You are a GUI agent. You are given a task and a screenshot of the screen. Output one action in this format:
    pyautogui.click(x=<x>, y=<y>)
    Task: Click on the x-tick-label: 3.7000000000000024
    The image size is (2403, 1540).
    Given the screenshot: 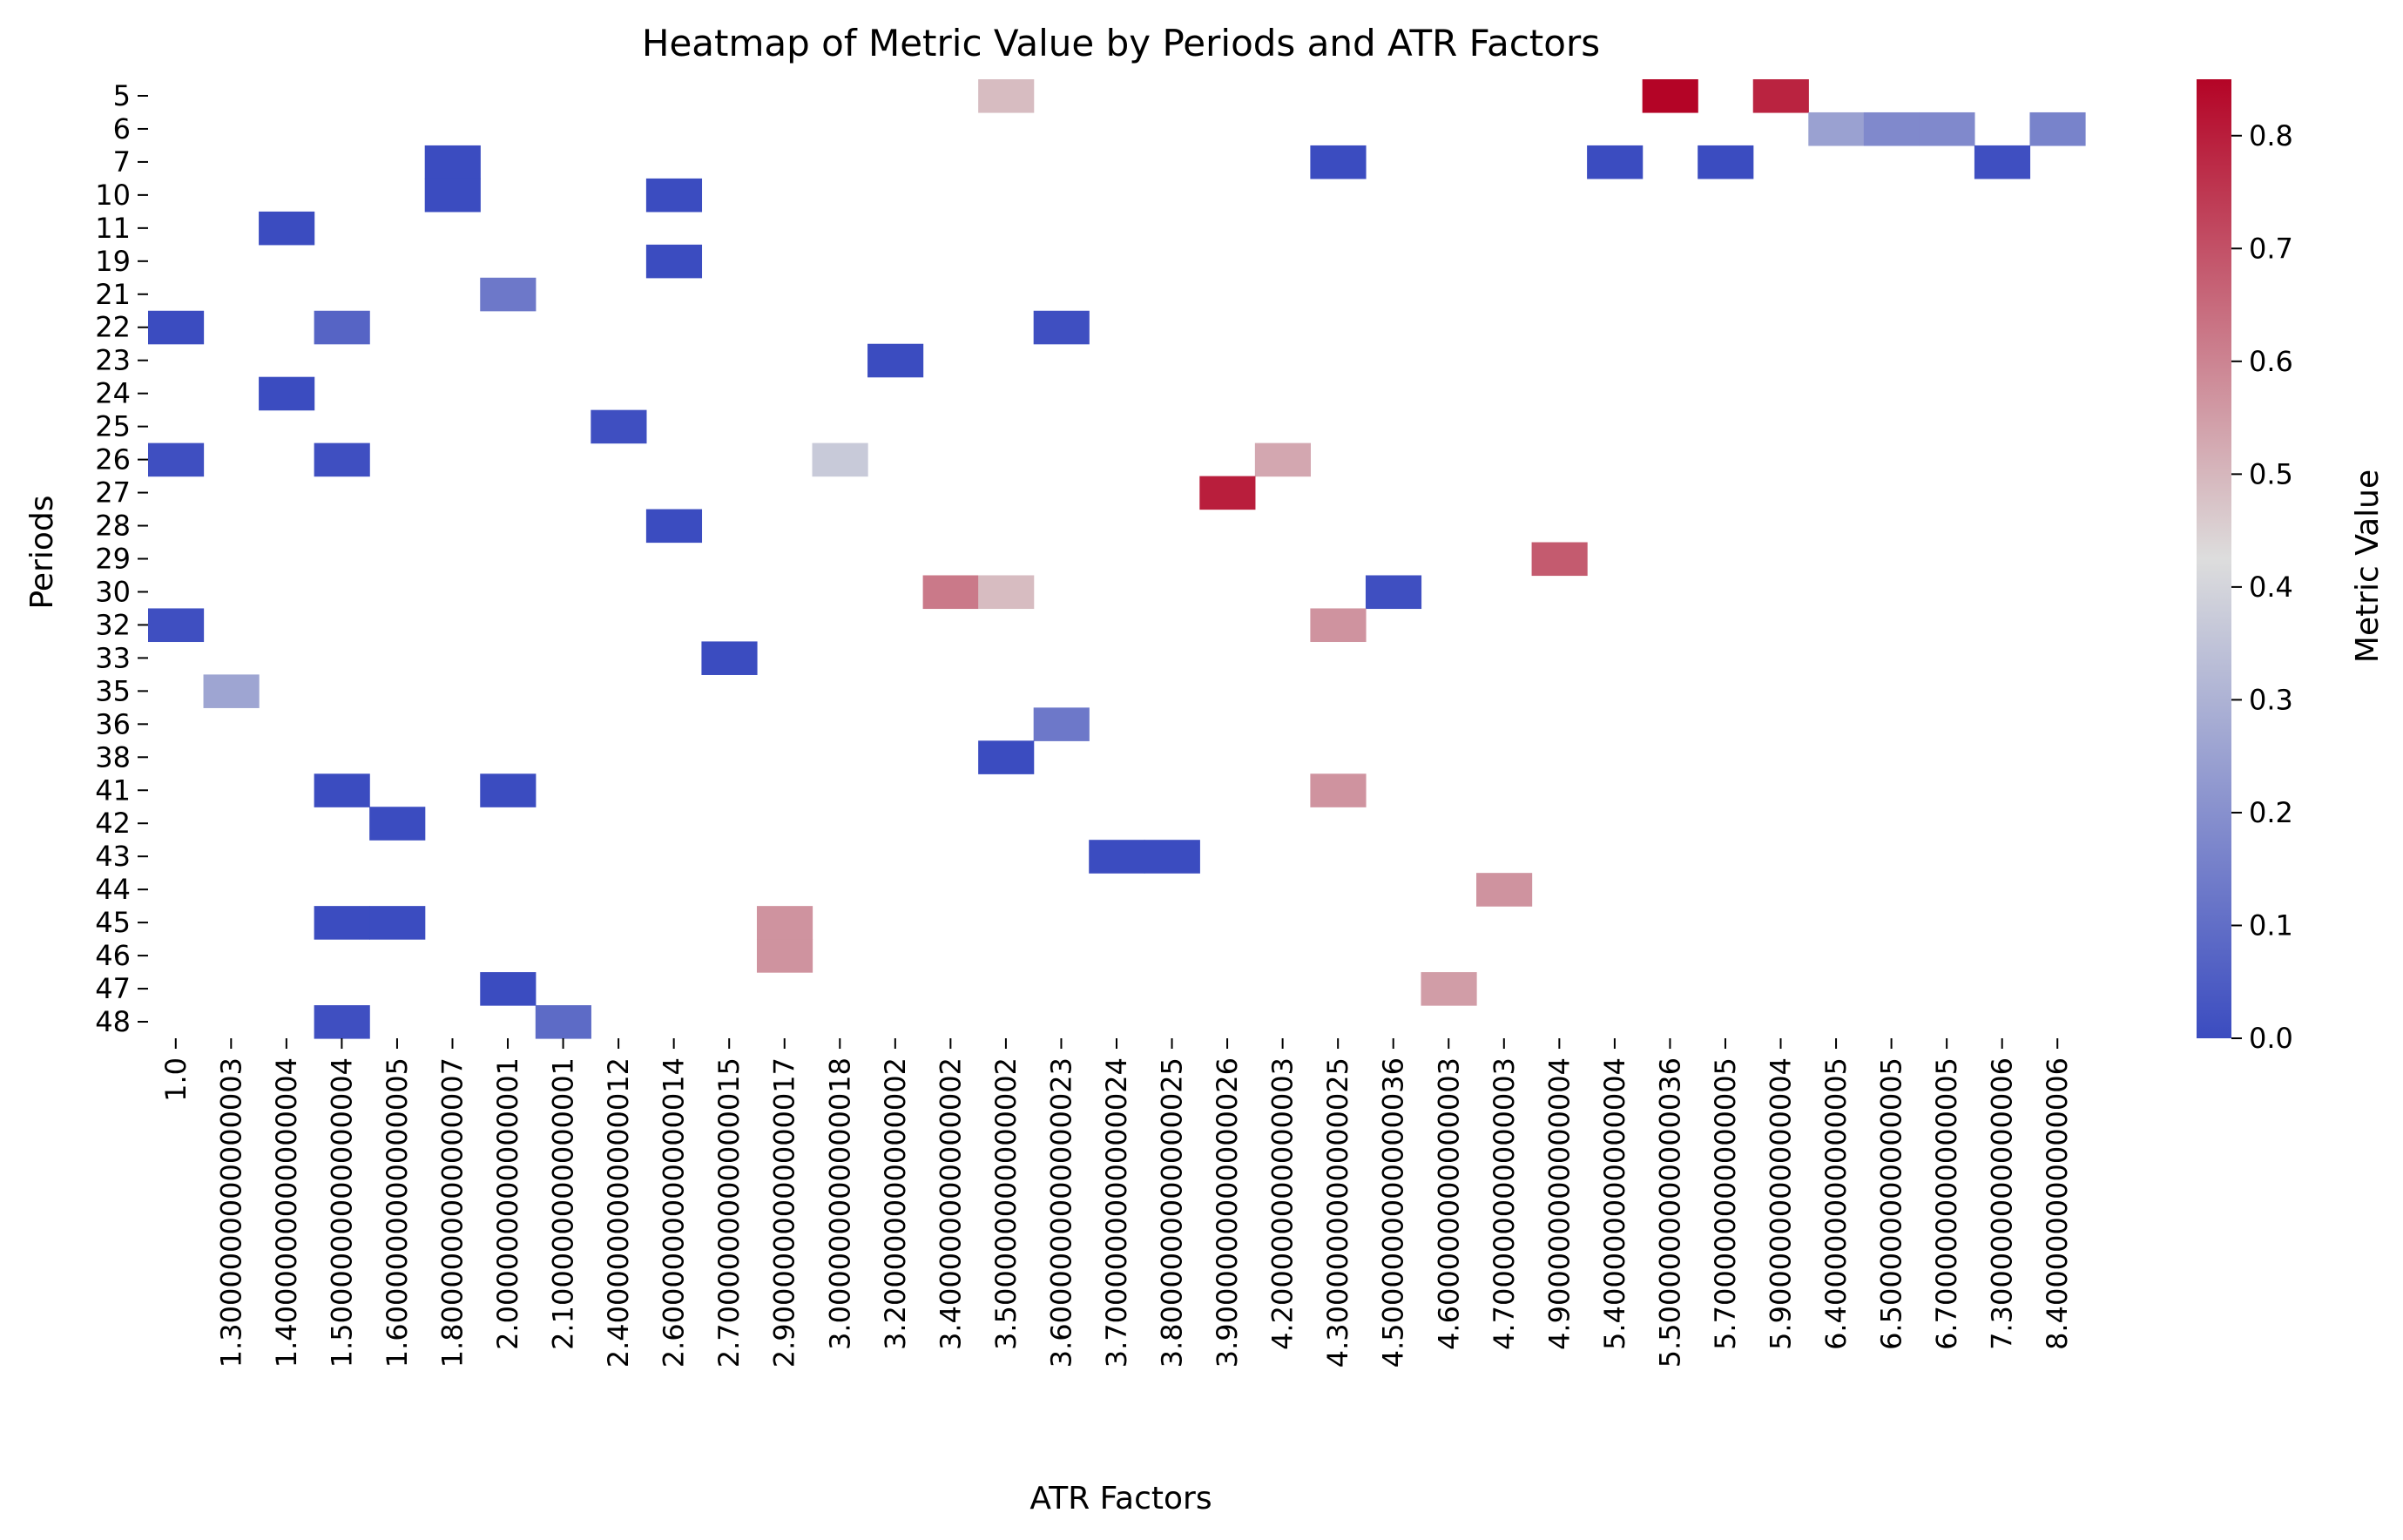 What is the action you would take?
    pyautogui.click(x=1116, y=1212)
    